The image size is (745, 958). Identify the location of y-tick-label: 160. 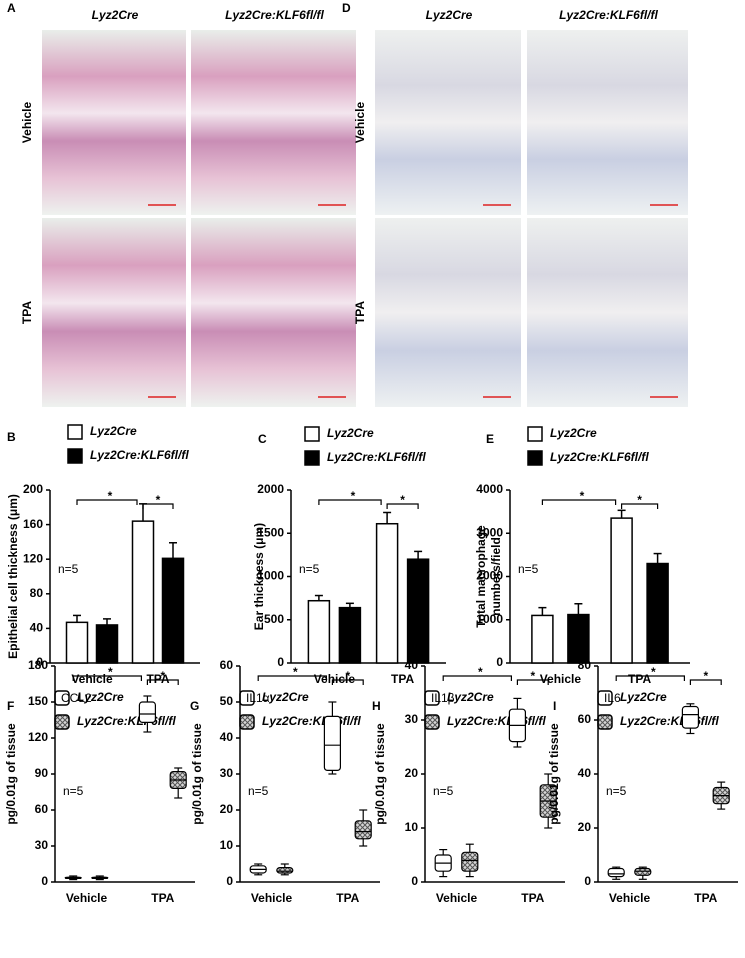
(33, 524).